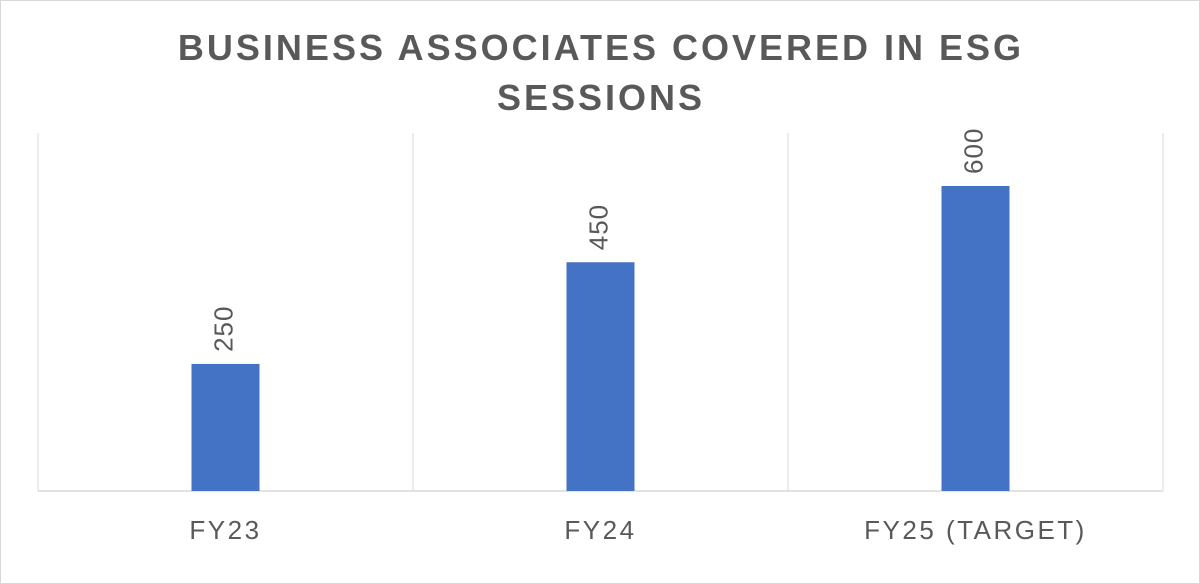 This screenshot has width=1200, height=584. Describe the element at coordinates (225, 530) in the screenshot. I see `x-tick-label: FY23` at that location.